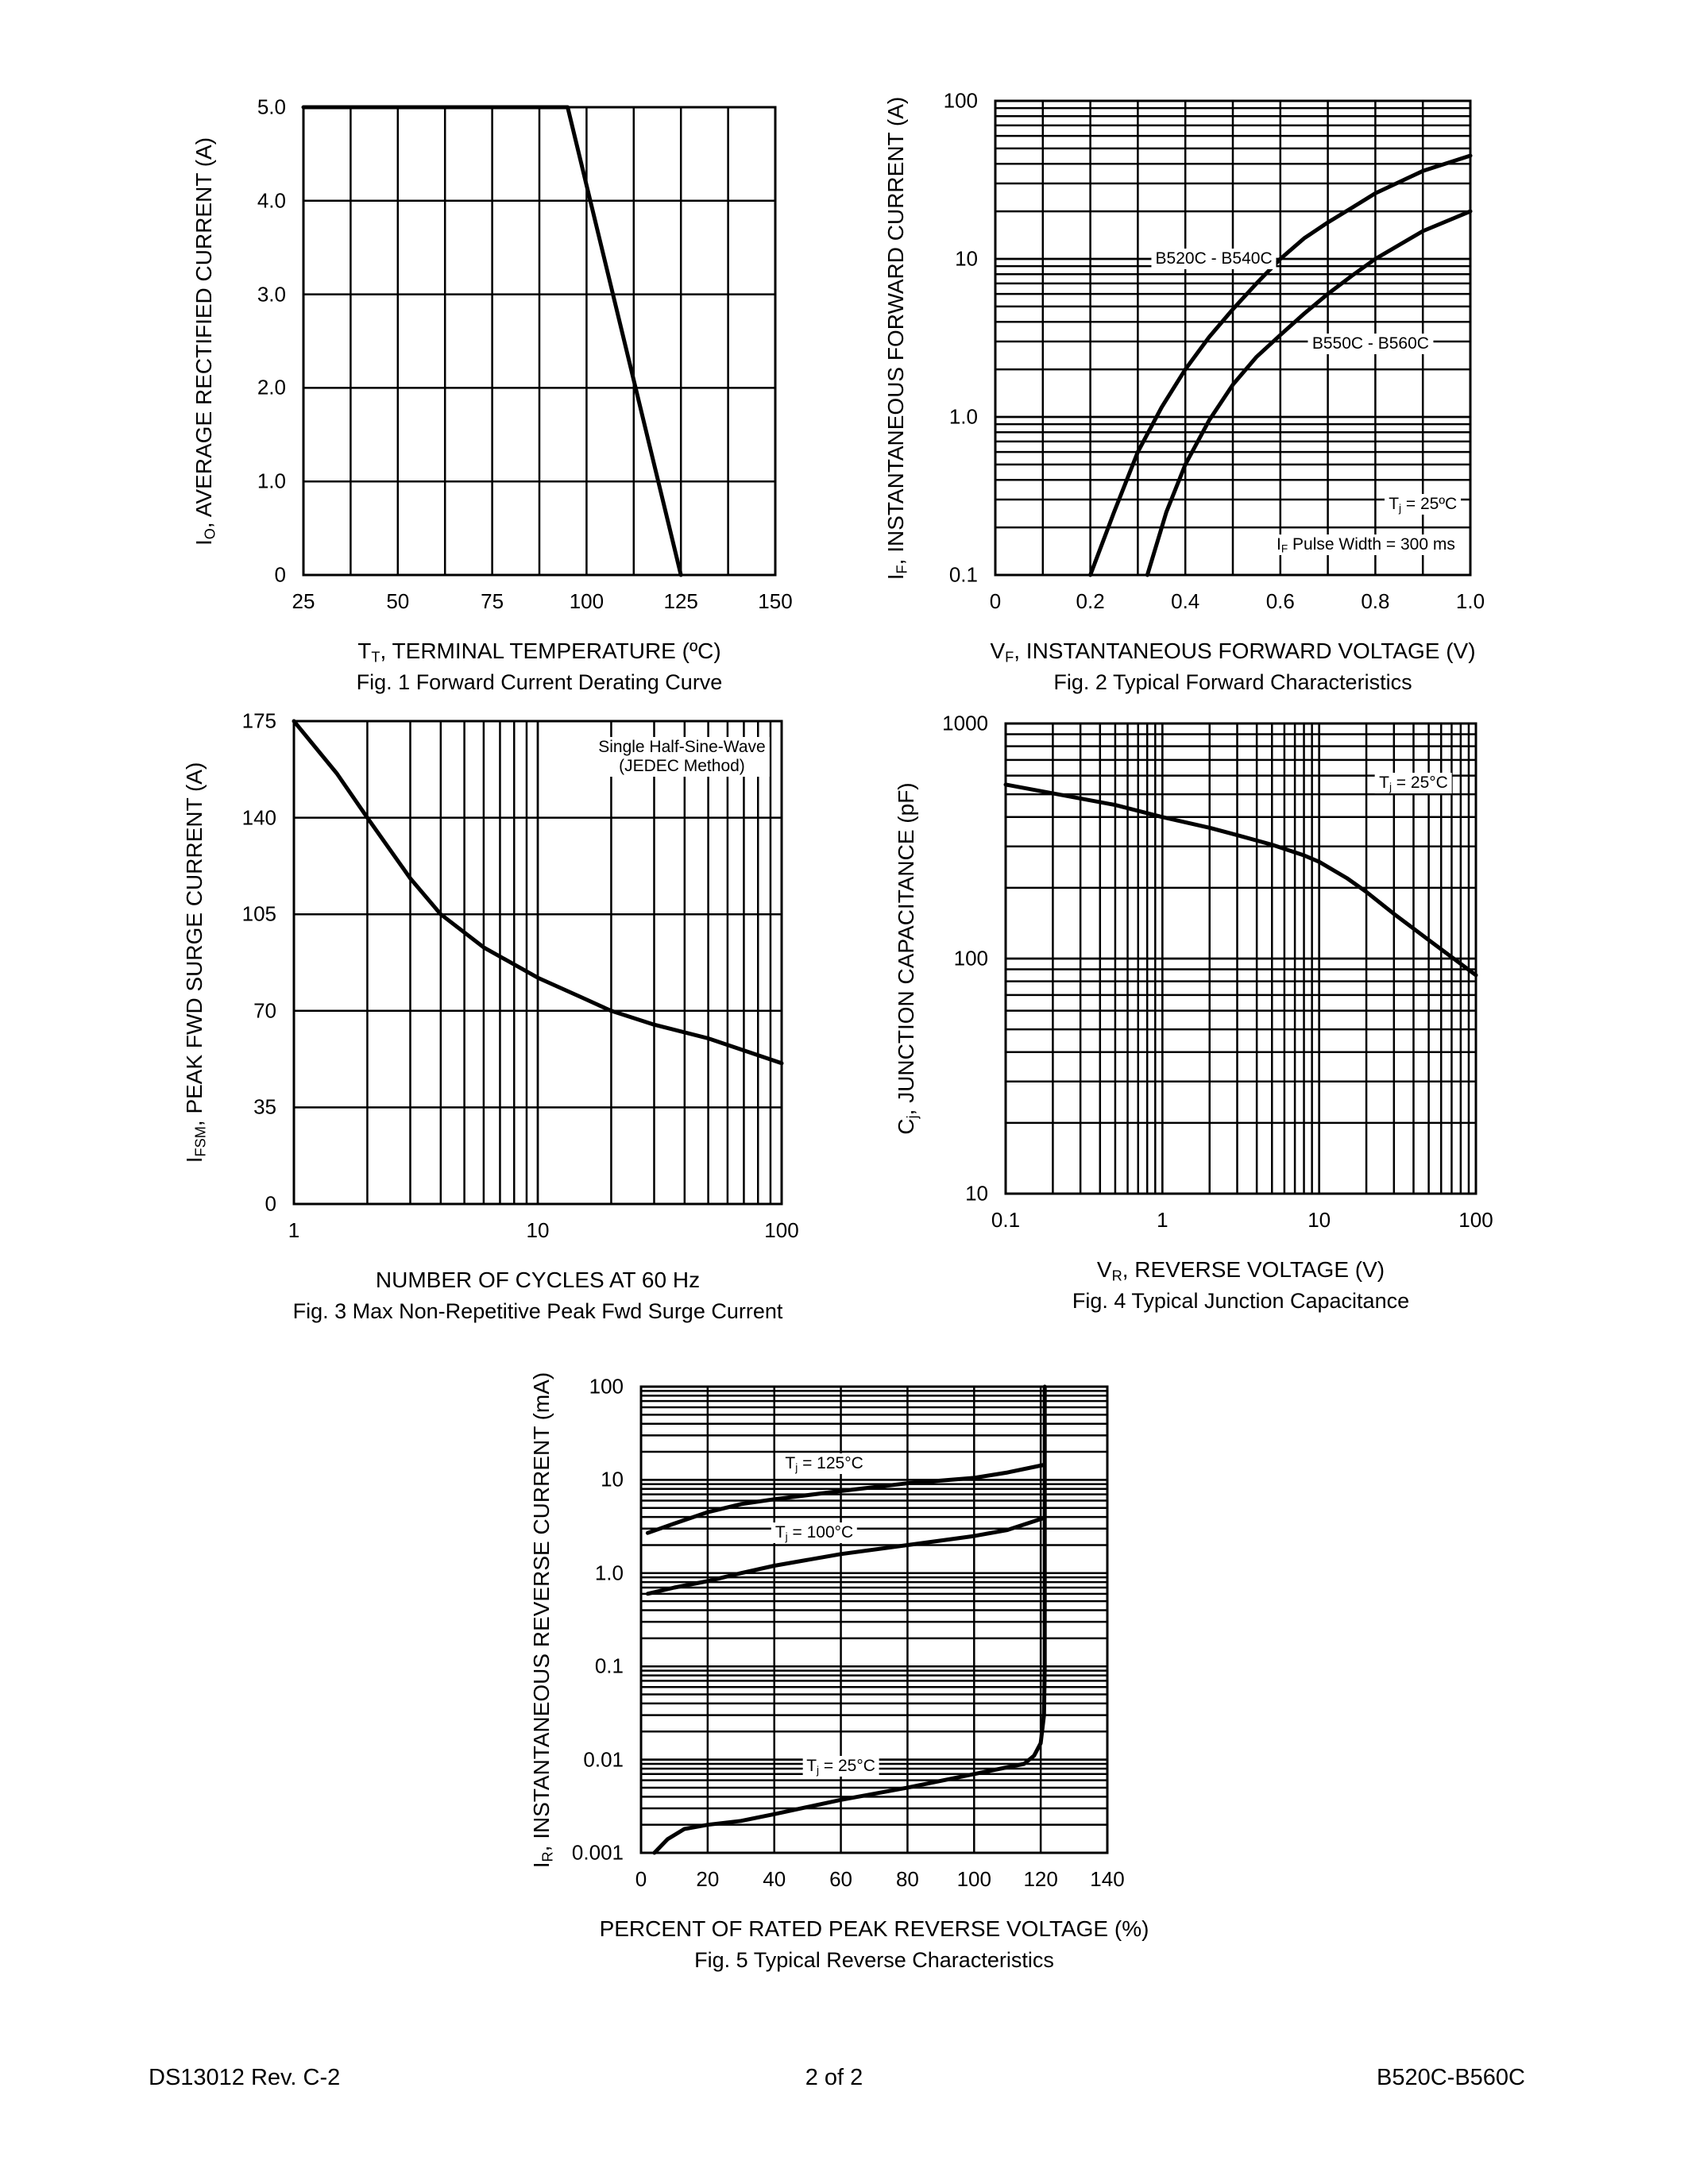 The width and height of the screenshot is (1688, 2184). Describe the element at coordinates (1040, 1879) in the screenshot. I see `x-tick-label: 120` at that location.